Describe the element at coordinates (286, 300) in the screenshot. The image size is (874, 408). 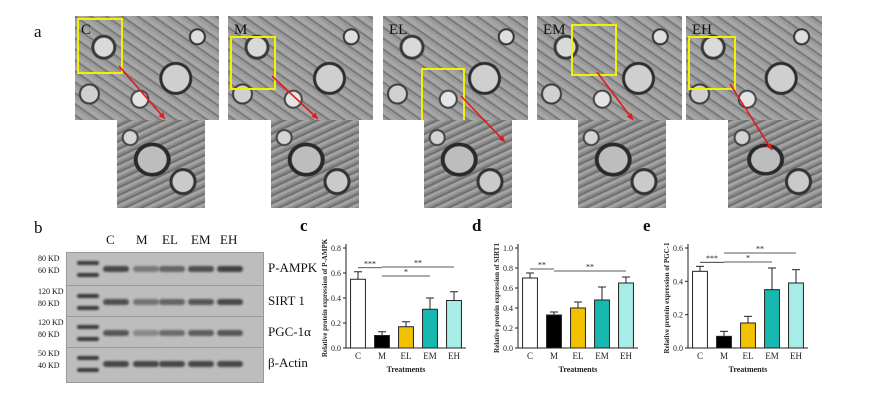
I see `protein-label: SIRT 1` at that location.